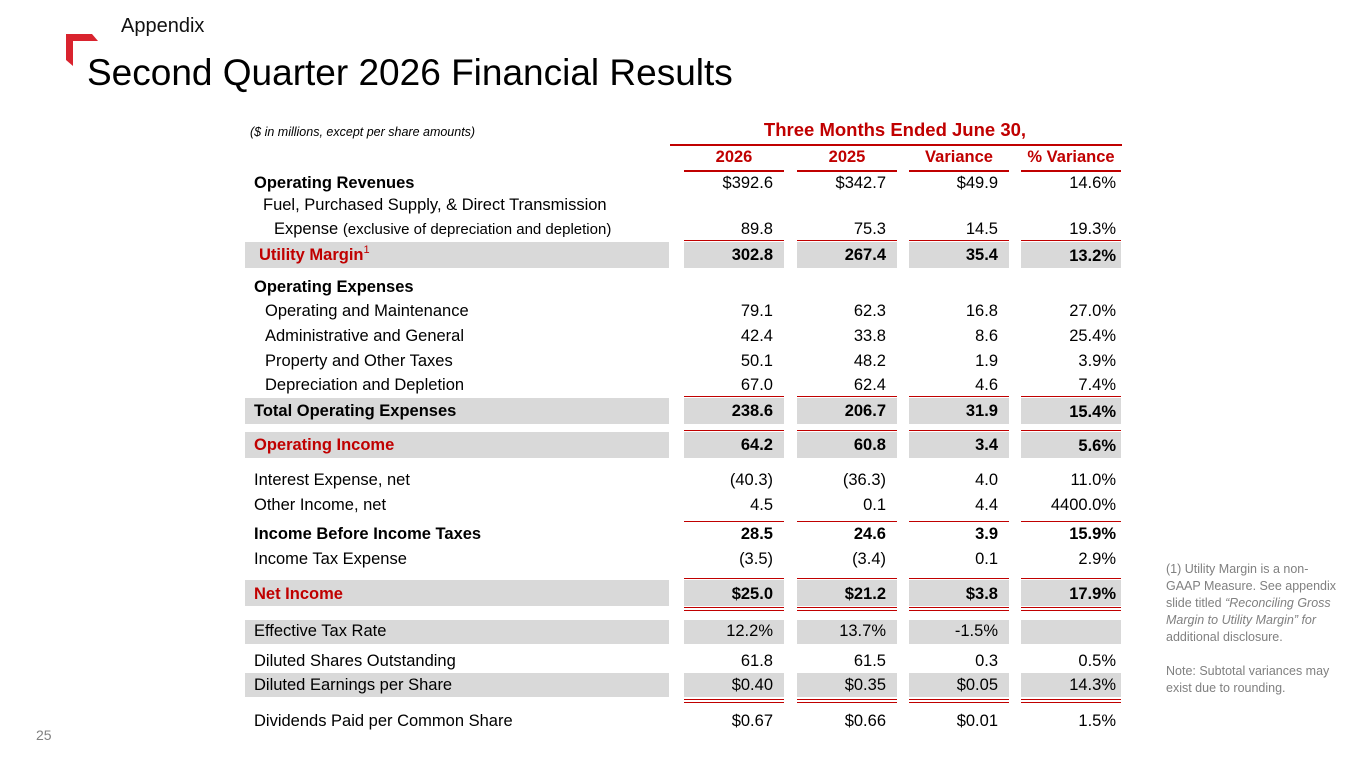 Image resolution: width=1365 pixels, height=768 pixels. I want to click on row-label: Depreciation and Depletion, so click(365, 385).